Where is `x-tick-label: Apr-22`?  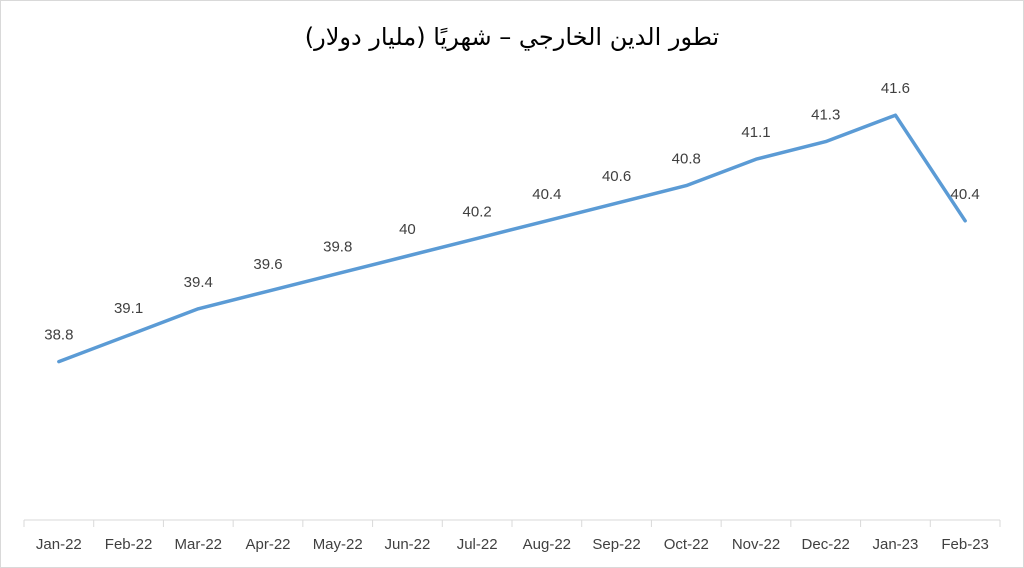
x-tick-label: Apr-22 is located at coordinates (267, 544).